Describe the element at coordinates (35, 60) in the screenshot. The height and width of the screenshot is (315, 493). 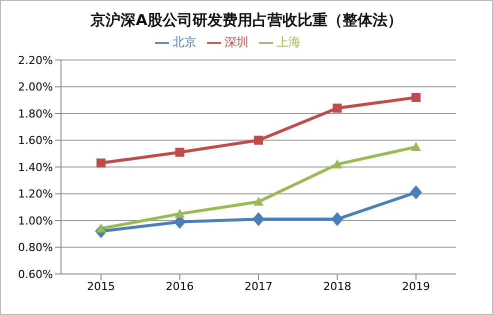
I see `y-tick-label: 2.20%` at that location.